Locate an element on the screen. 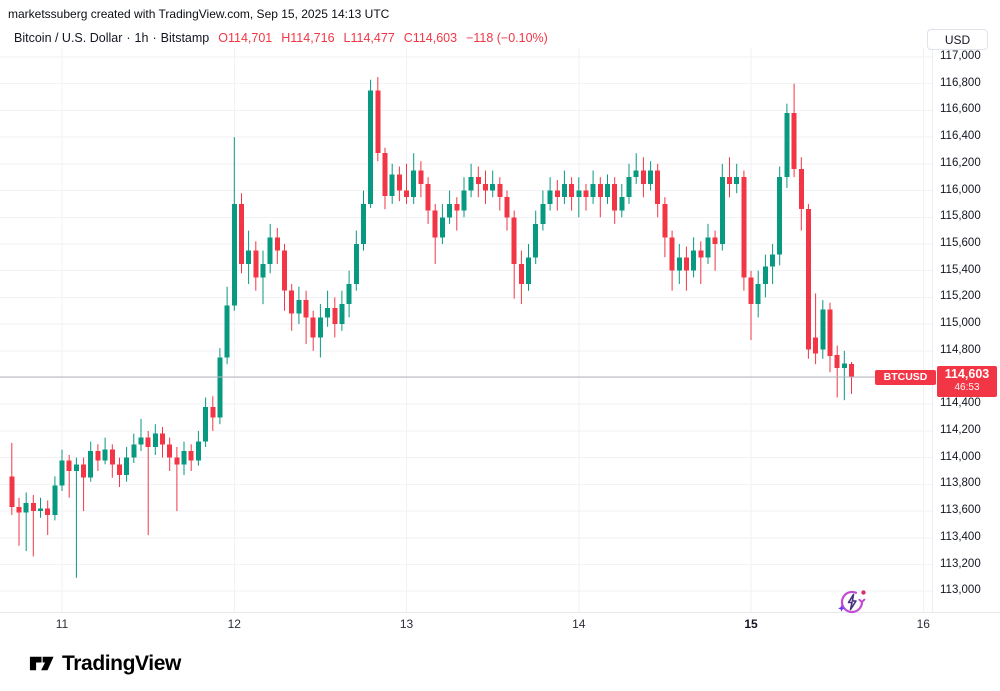 The height and width of the screenshot is (691, 1000). price-tick-label: 113,400 is located at coordinates (960, 536).